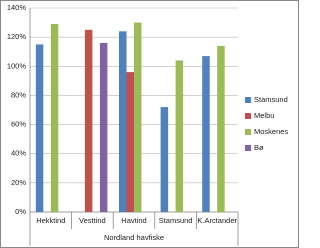  What do you see at coordinates (176, 220) in the screenshot?
I see `x-tick-label: Stamsund` at bounding box center [176, 220].